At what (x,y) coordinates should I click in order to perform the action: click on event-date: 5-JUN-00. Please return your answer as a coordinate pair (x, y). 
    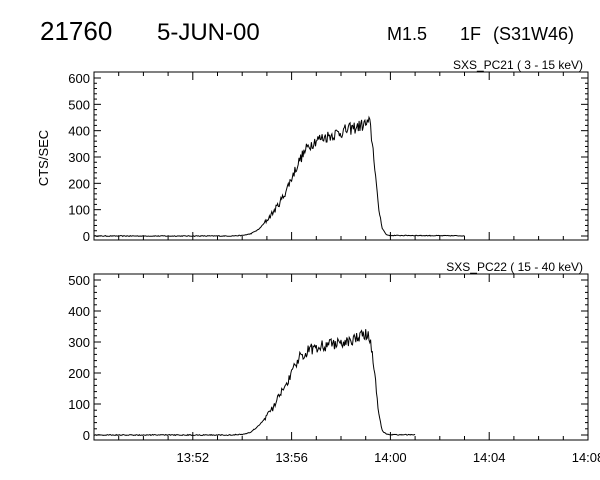
    Looking at the image, I should click on (208, 32).